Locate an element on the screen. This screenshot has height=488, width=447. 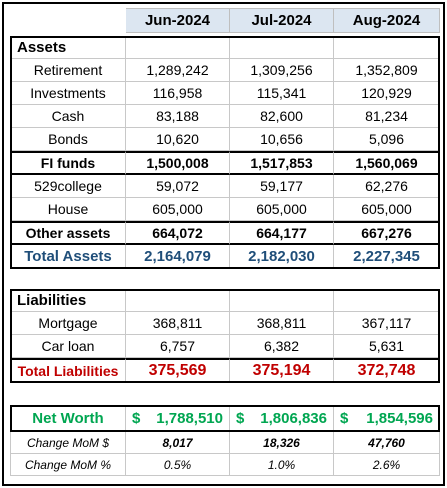
fi-funds-row: FI funds 1,500,008 1,517,853 1,560,069 is located at coordinates (225, 163).